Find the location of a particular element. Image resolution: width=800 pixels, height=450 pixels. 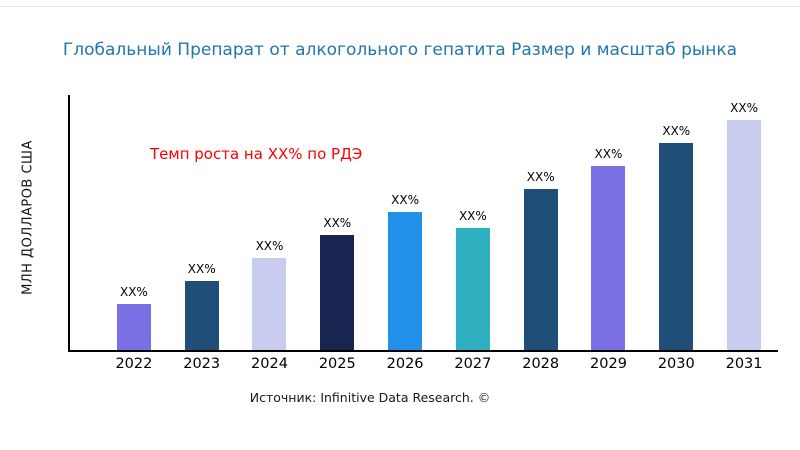

x-tick-2028: 2028 is located at coordinates (541, 364).